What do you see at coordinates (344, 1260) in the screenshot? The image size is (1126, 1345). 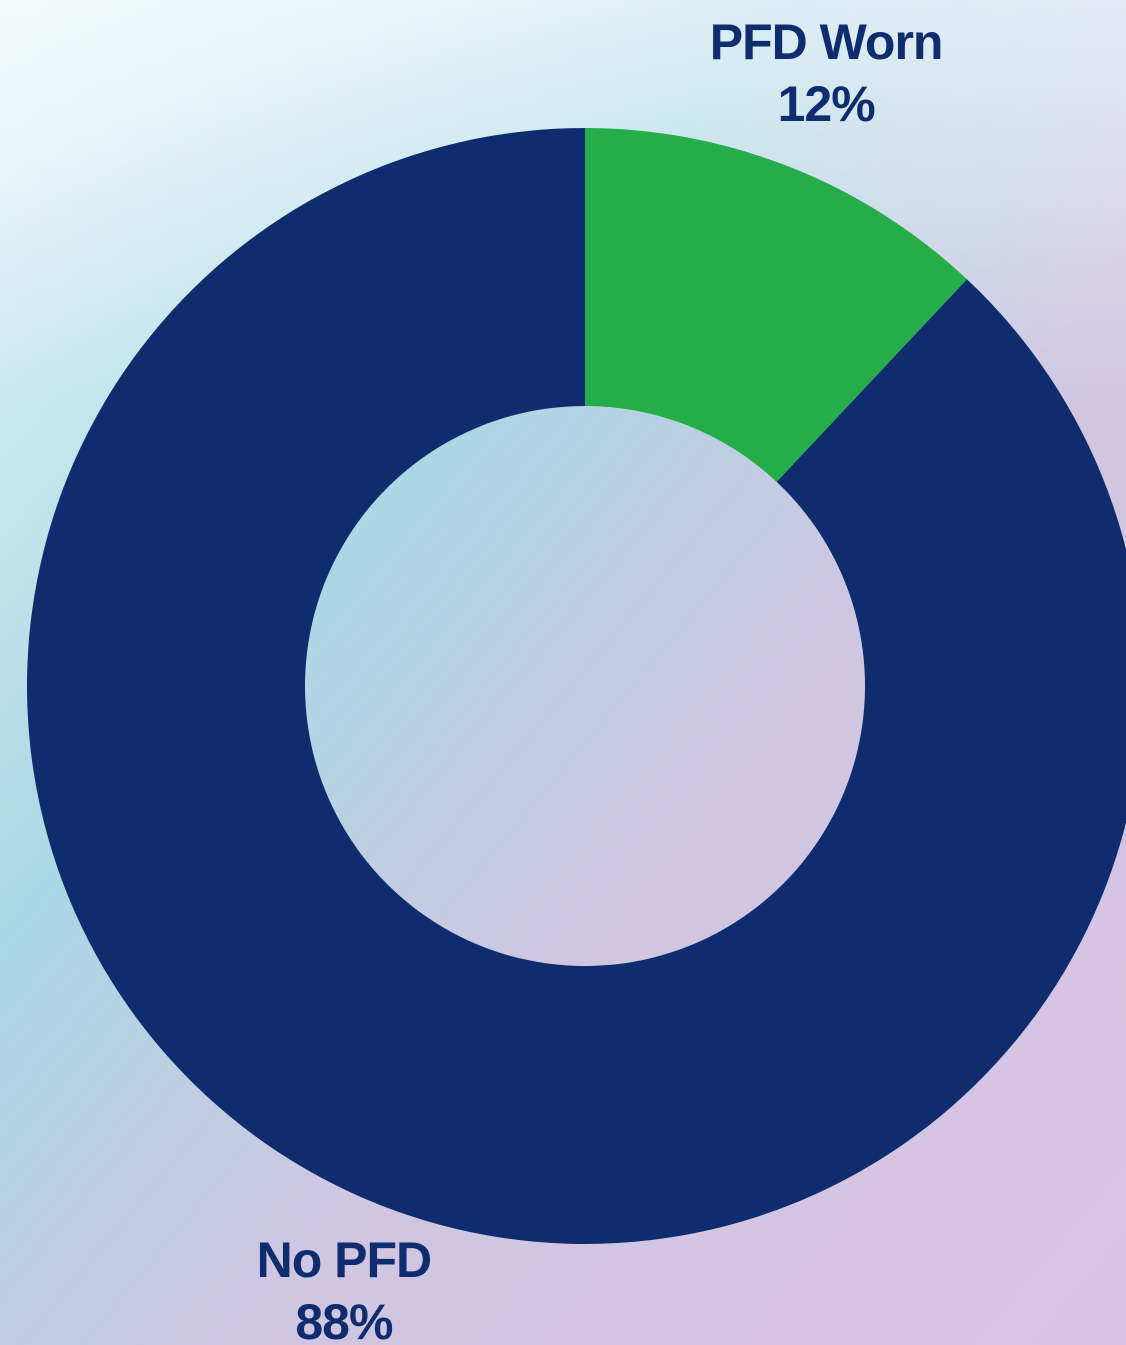 I see `slice-label: No PFD` at bounding box center [344, 1260].